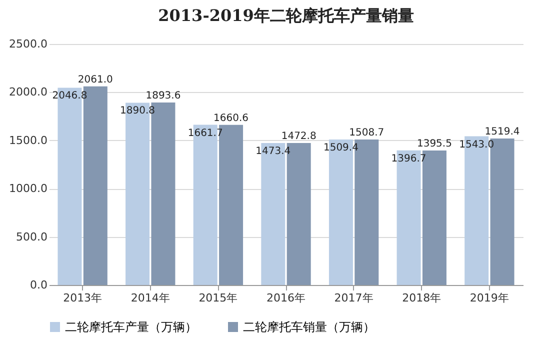 The image size is (535, 339). I want to click on data-label: 1508.7, so click(366, 133).